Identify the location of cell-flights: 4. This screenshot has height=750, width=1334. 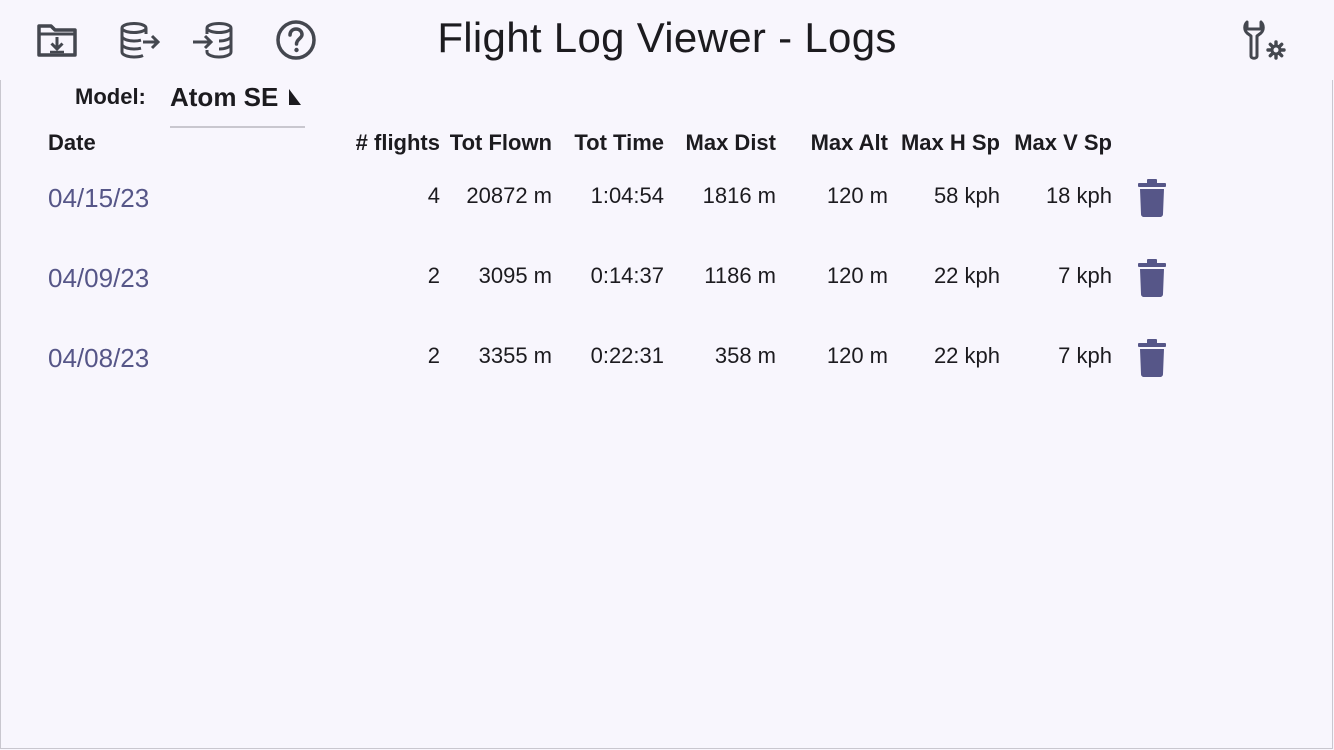
(433, 195).